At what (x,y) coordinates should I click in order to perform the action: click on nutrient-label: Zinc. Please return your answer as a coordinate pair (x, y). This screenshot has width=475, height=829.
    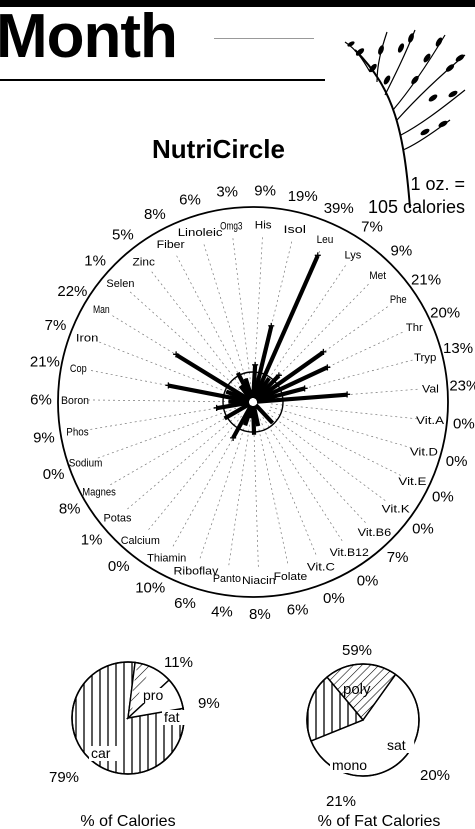
    Looking at the image, I should click on (144, 262).